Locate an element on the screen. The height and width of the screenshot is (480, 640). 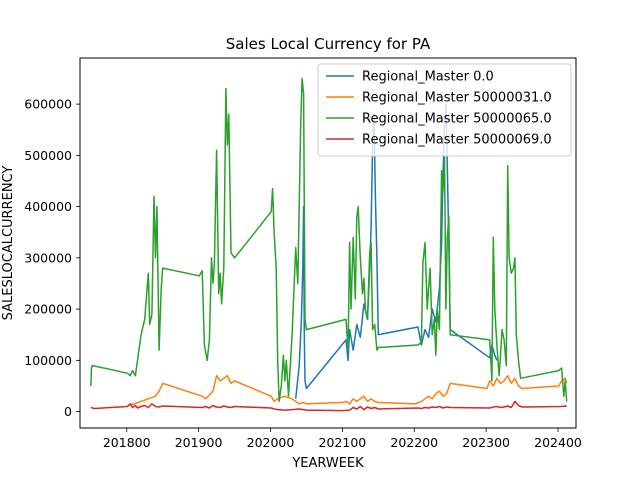
y-tick-label-4: 400000 is located at coordinates (48, 206).